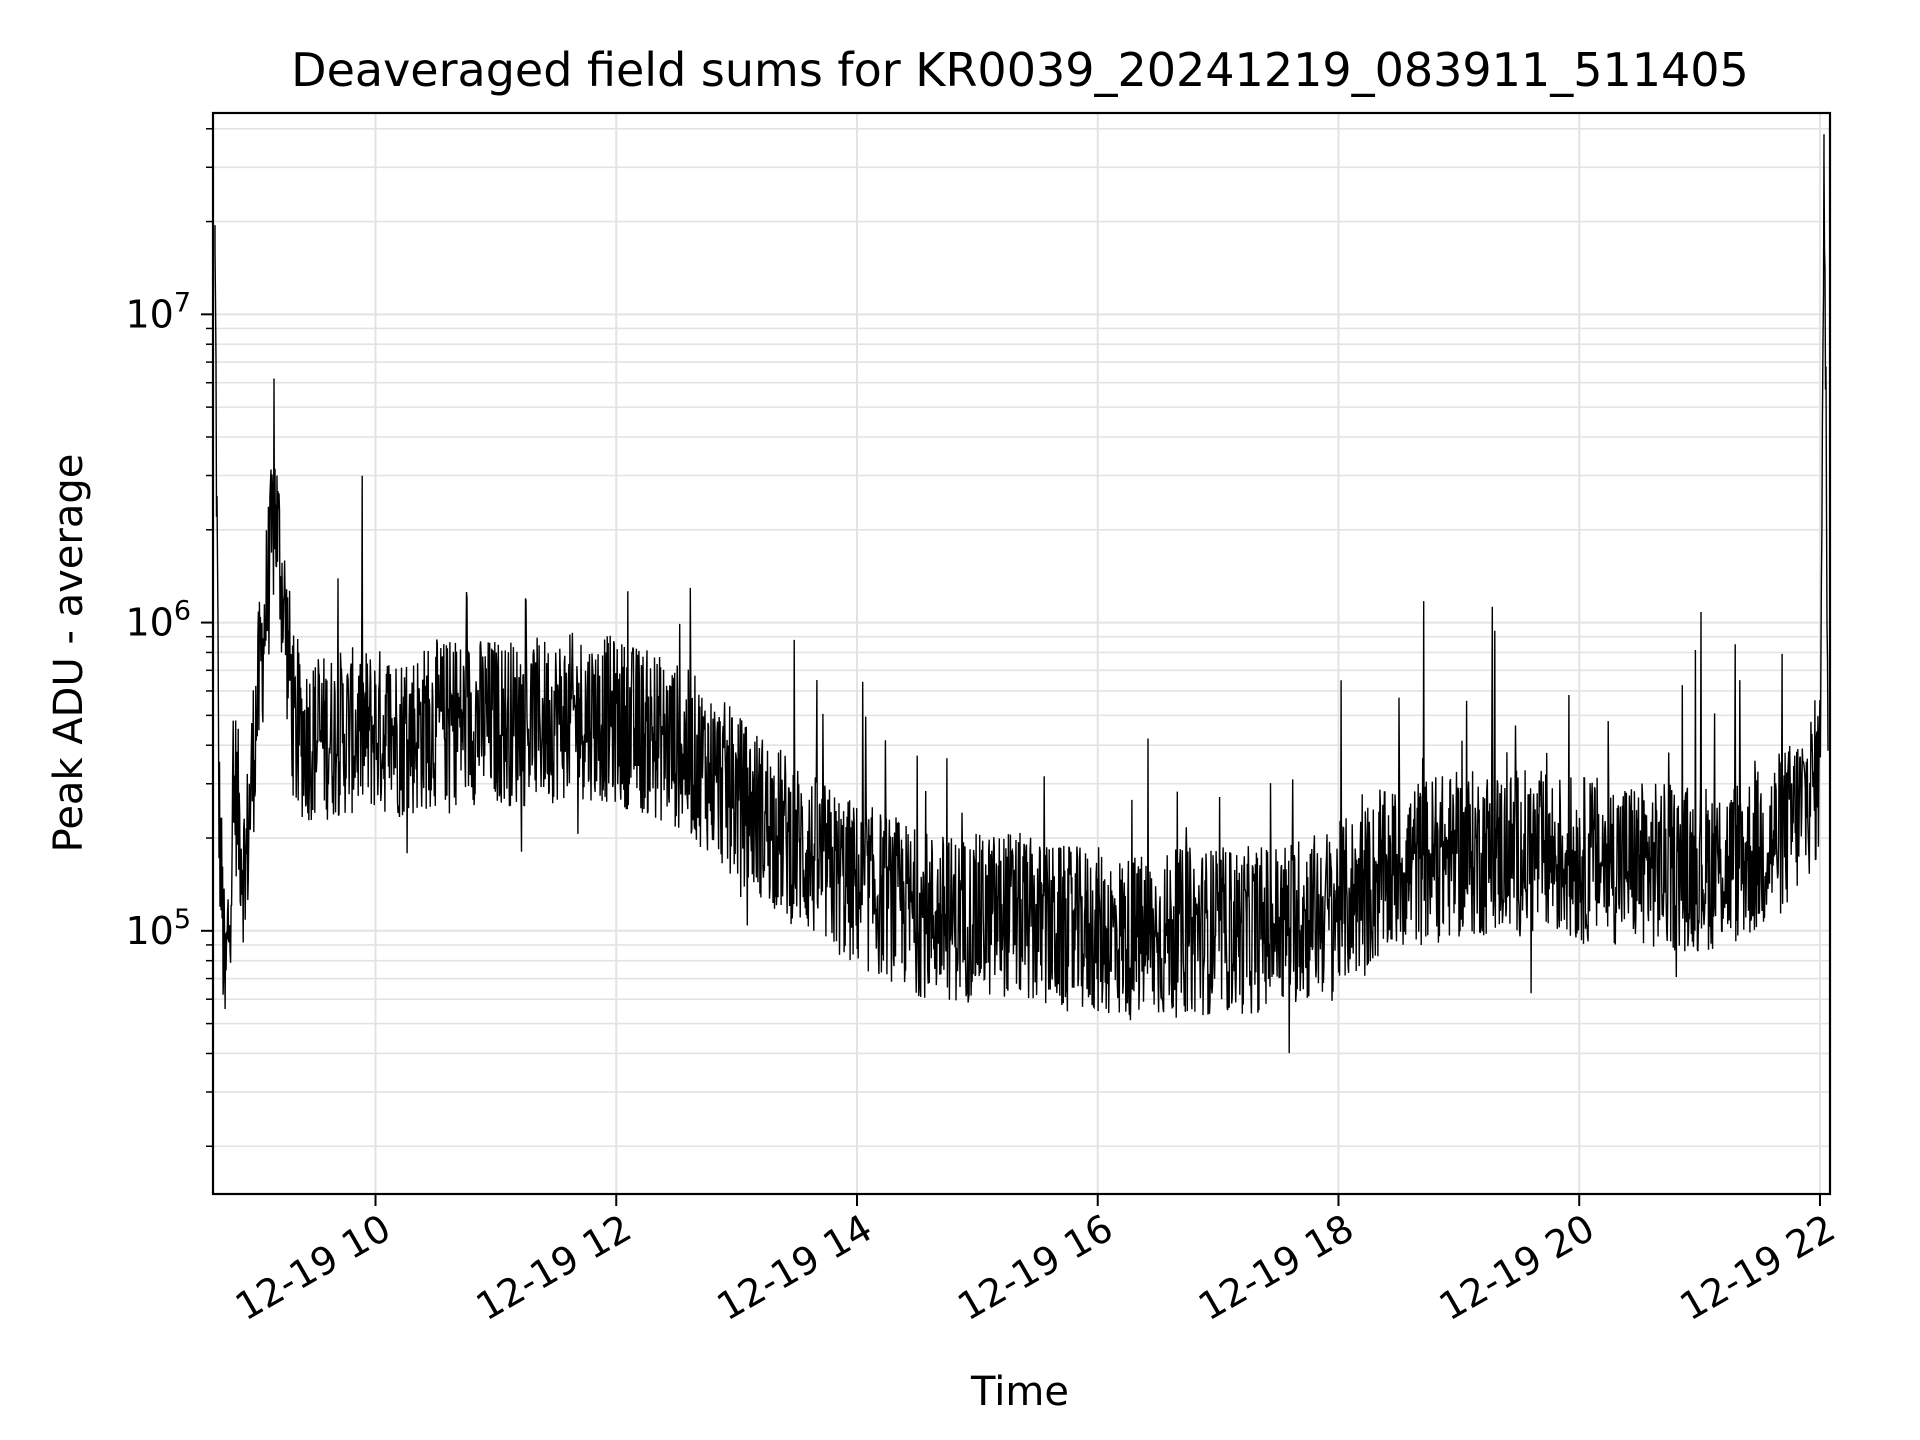 The width and height of the screenshot is (1920, 1440). Describe the element at coordinates (1035, 1268) in the screenshot. I see `x-tick-label: 12-19 16` at that location.